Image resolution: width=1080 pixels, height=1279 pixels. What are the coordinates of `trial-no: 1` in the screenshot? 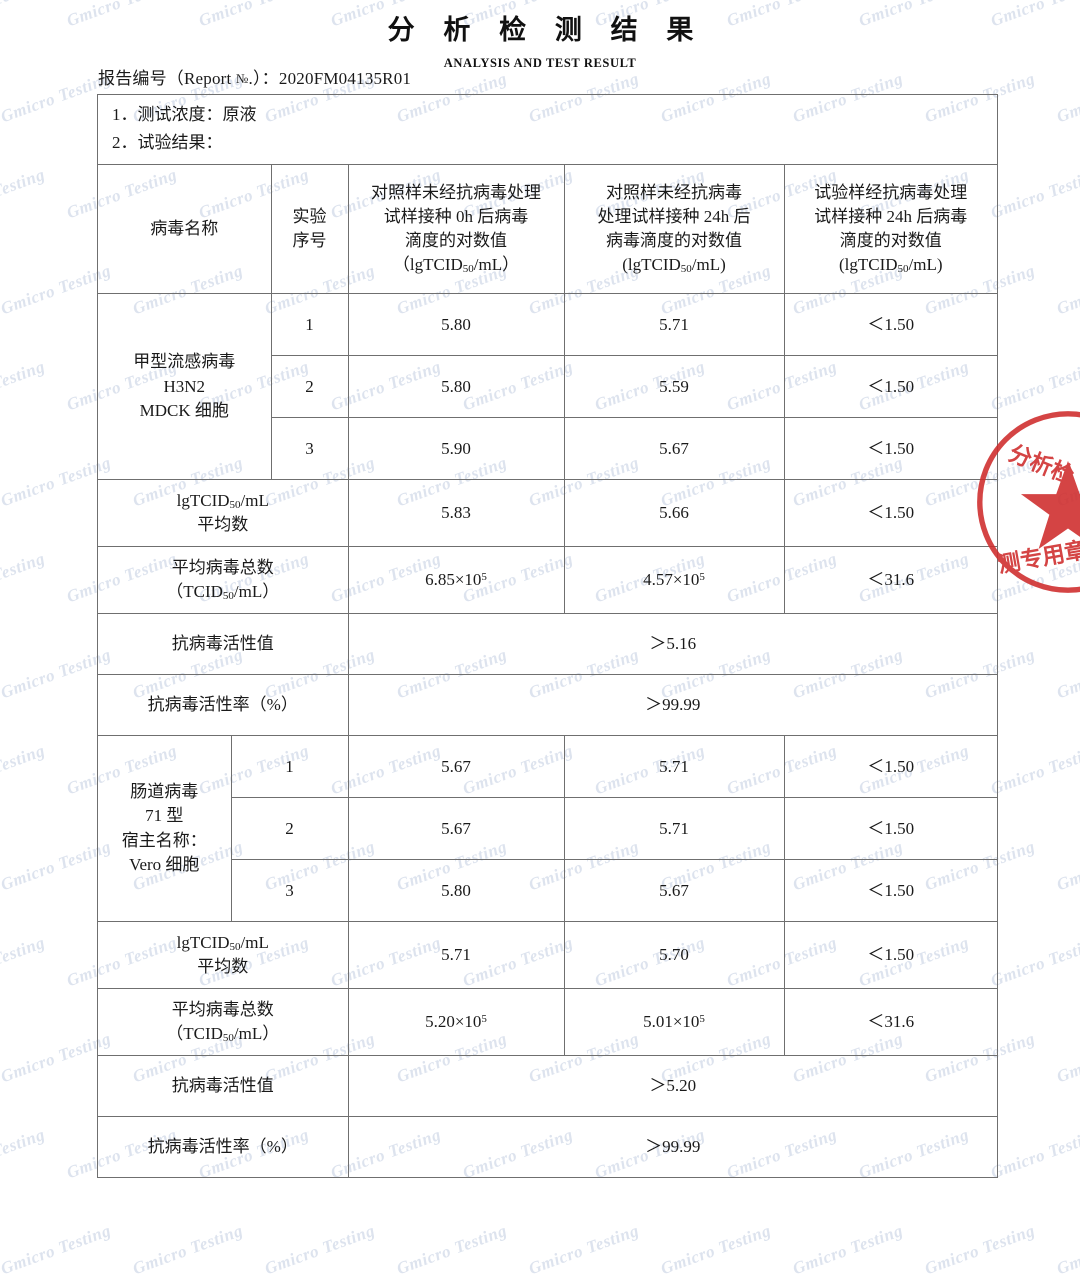 It's located at (289, 767).